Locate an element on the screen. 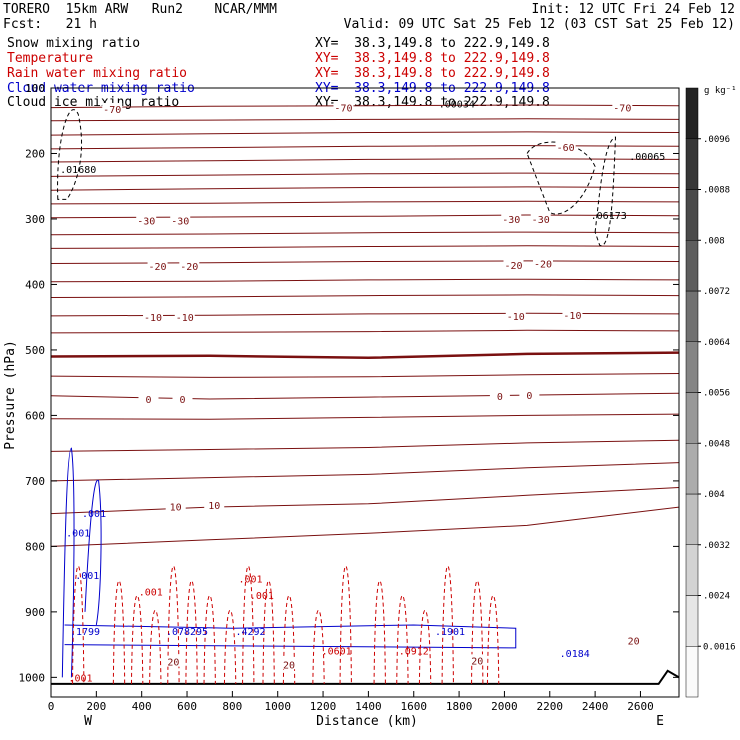 This screenshot has height=740, width=740. extremum-label: .1901 is located at coordinates (450, 632).